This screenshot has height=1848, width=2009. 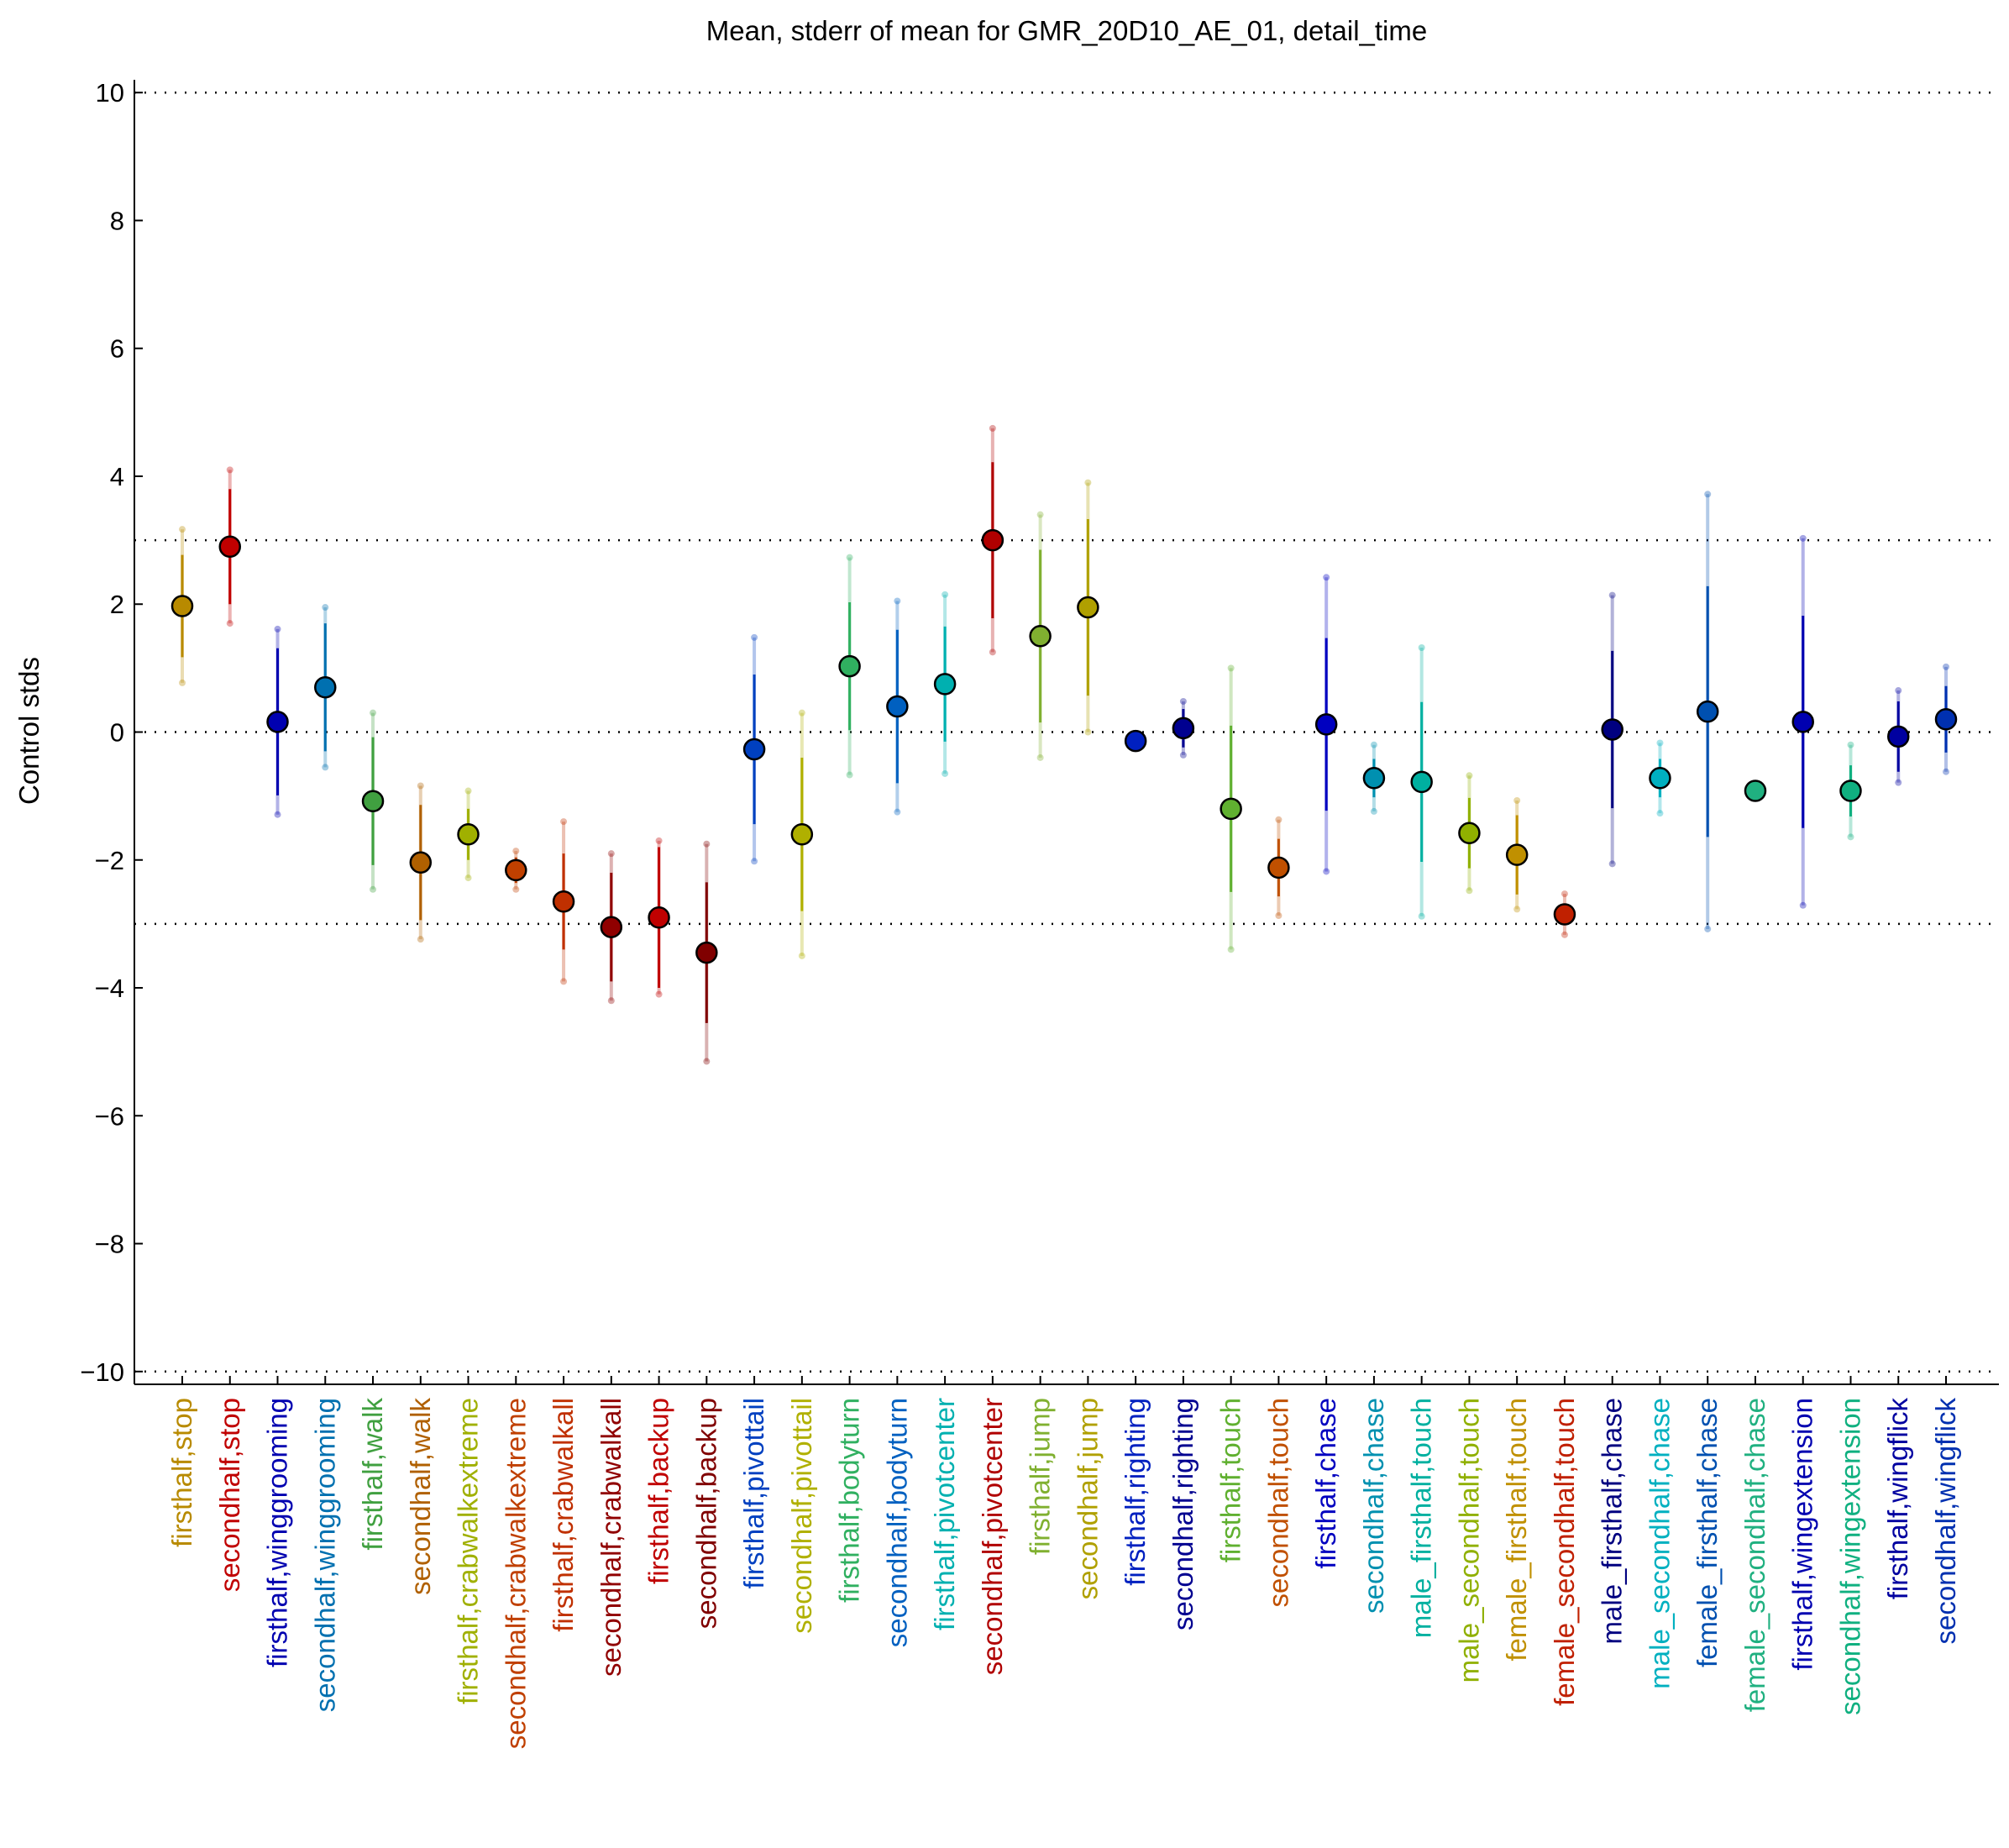 What do you see at coordinates (1564, 1552) in the screenshot?
I see `x-tick-label: female_secondhalf,touch` at bounding box center [1564, 1552].